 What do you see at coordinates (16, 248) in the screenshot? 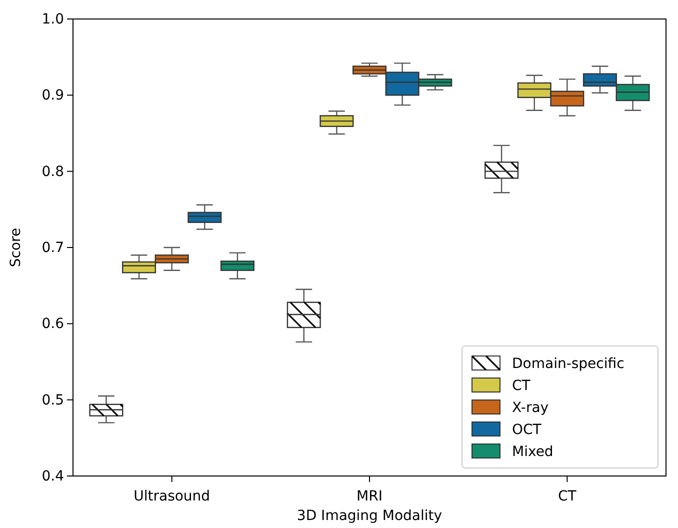
I see `y-axis-title: Score` at bounding box center [16, 248].